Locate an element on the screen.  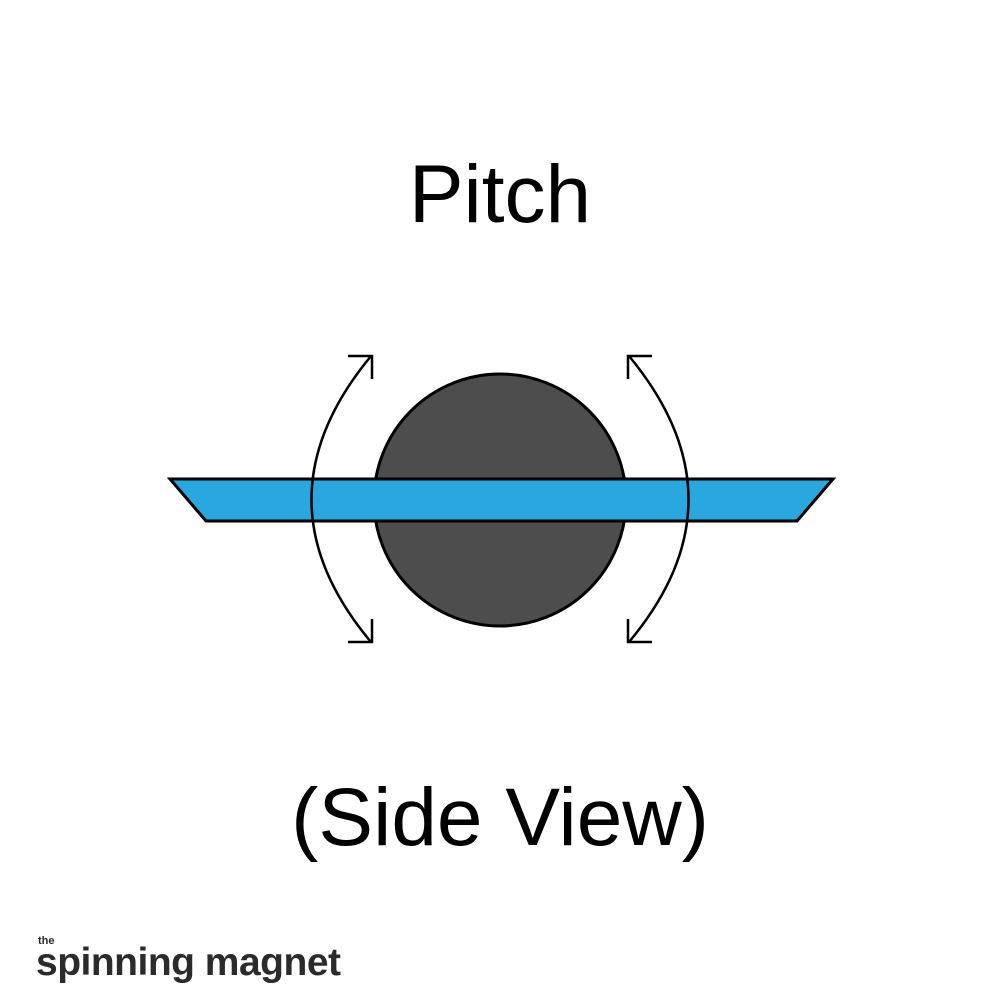
brand-logo: the spinning magnet is located at coordinates (226, 961).